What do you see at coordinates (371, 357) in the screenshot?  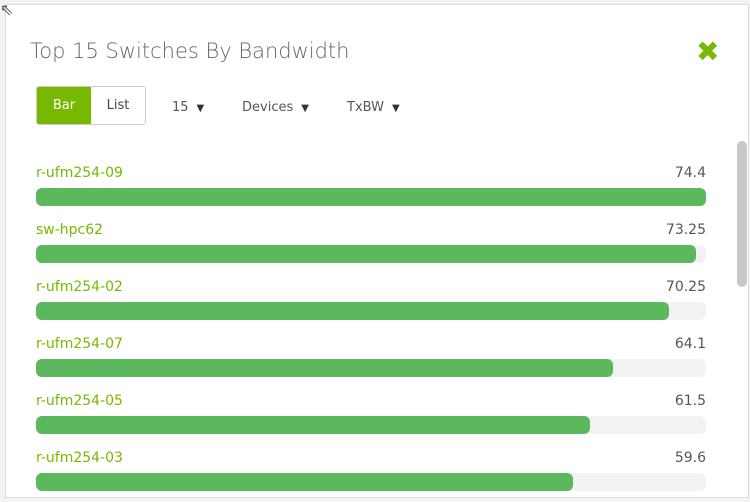 I see `bar-row: r-ufm254-07 64.1` at bounding box center [371, 357].